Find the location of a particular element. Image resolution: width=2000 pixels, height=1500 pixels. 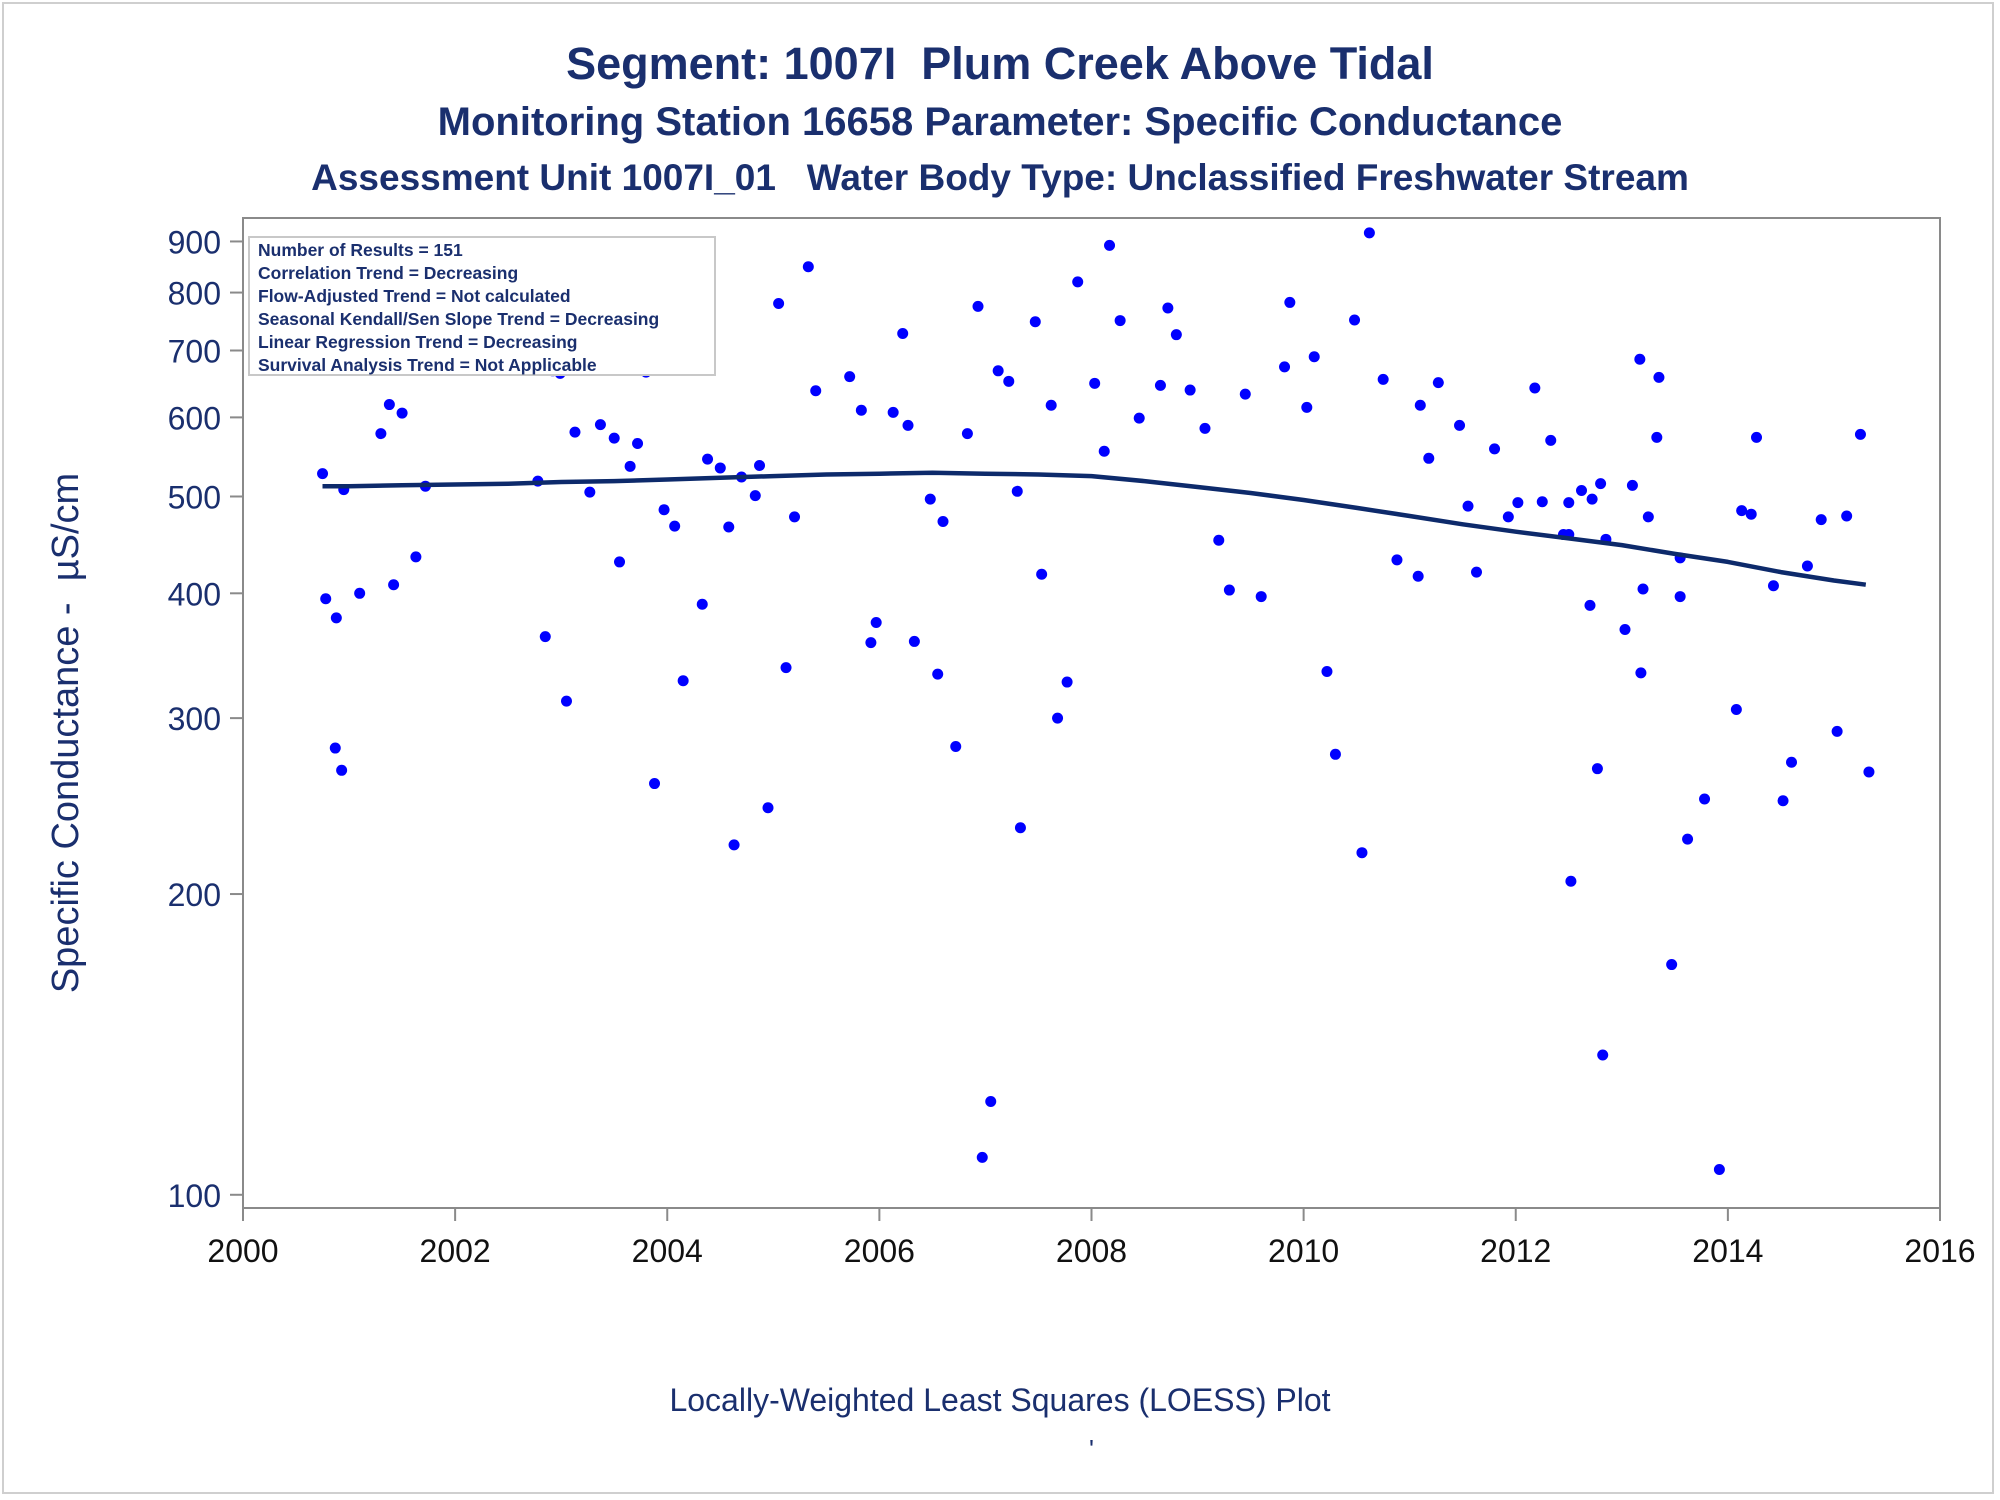

x-tick-label-2006: 2006 is located at coordinates (879, 1251).